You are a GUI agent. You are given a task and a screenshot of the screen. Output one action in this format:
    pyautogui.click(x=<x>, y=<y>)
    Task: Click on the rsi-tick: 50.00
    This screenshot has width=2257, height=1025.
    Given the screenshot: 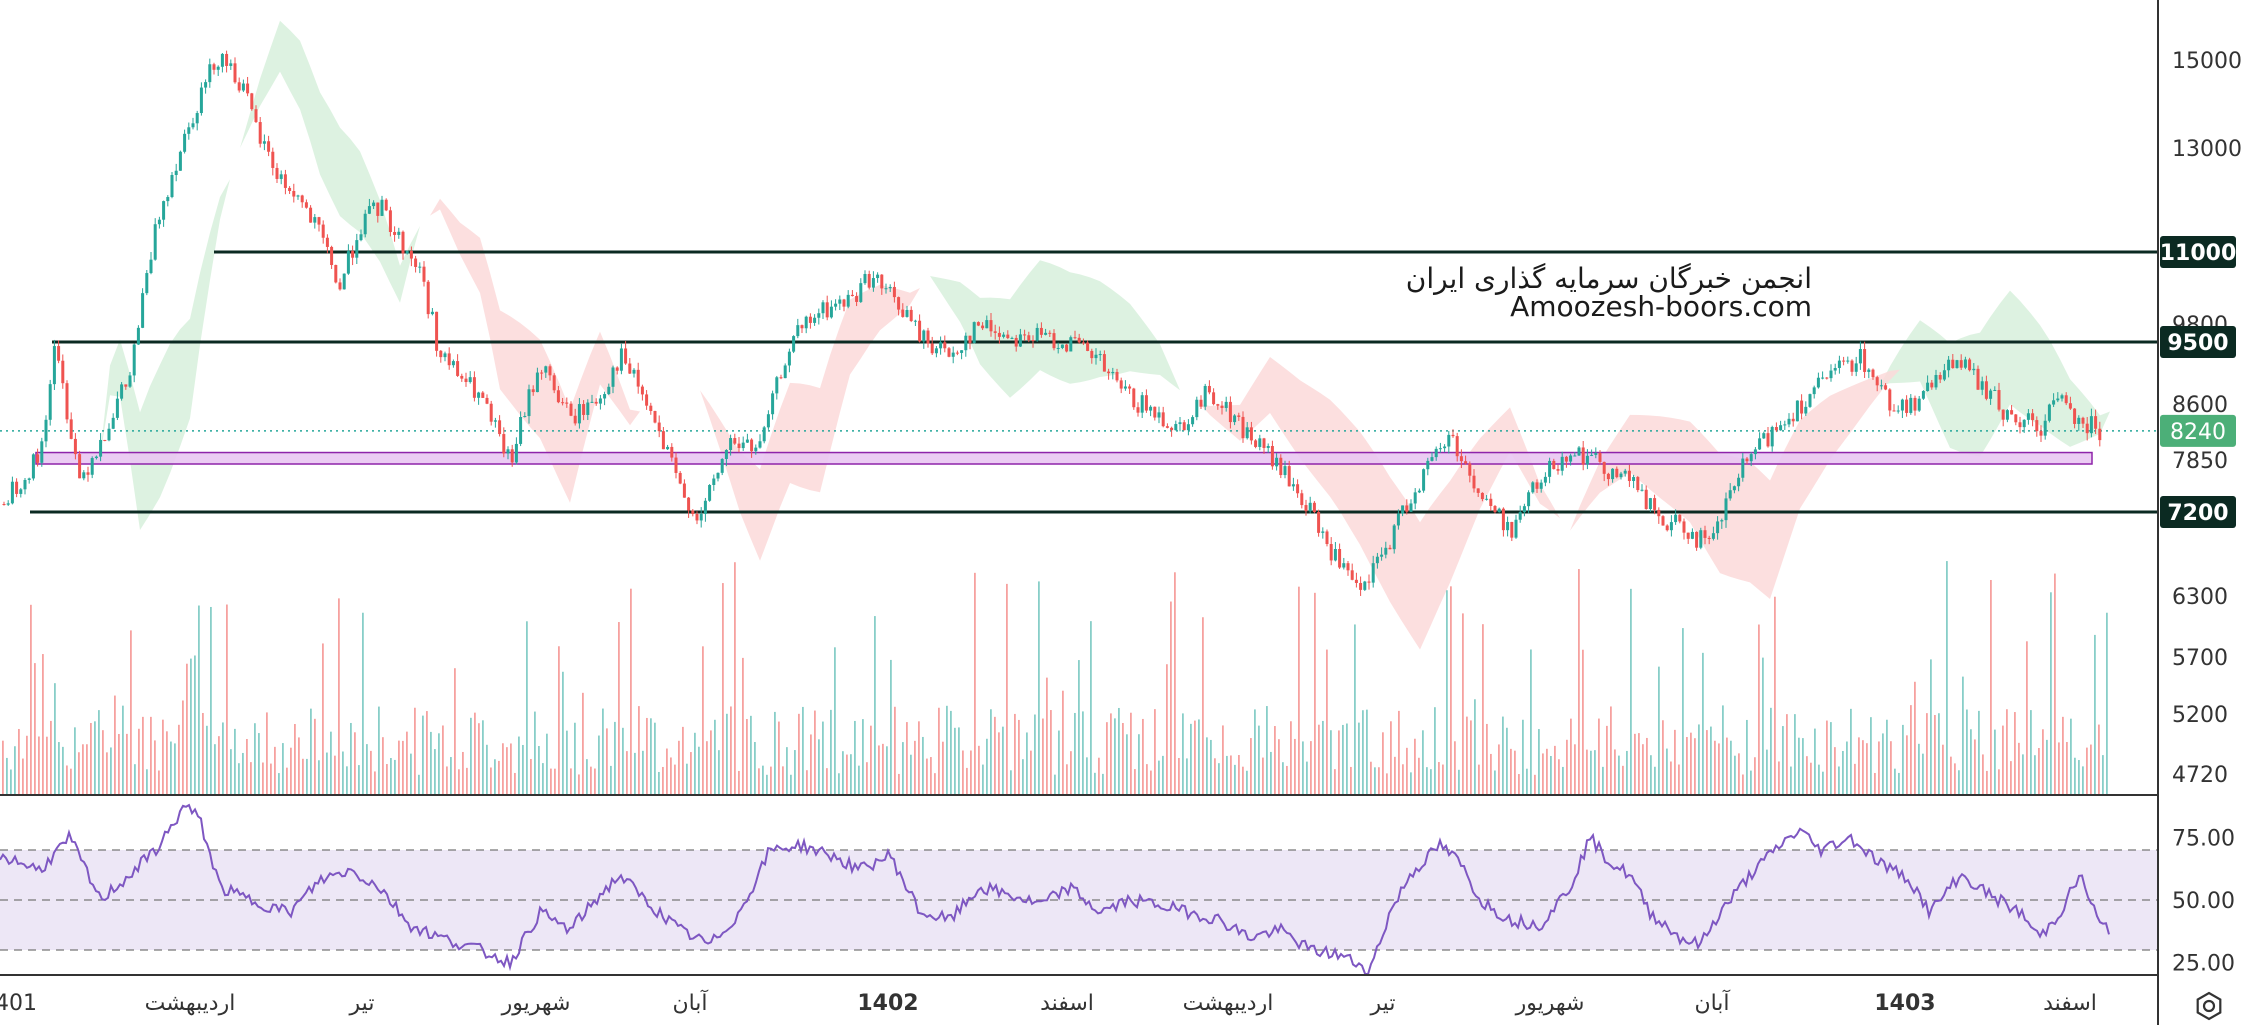 What is the action you would take?
    pyautogui.click(x=2203, y=901)
    